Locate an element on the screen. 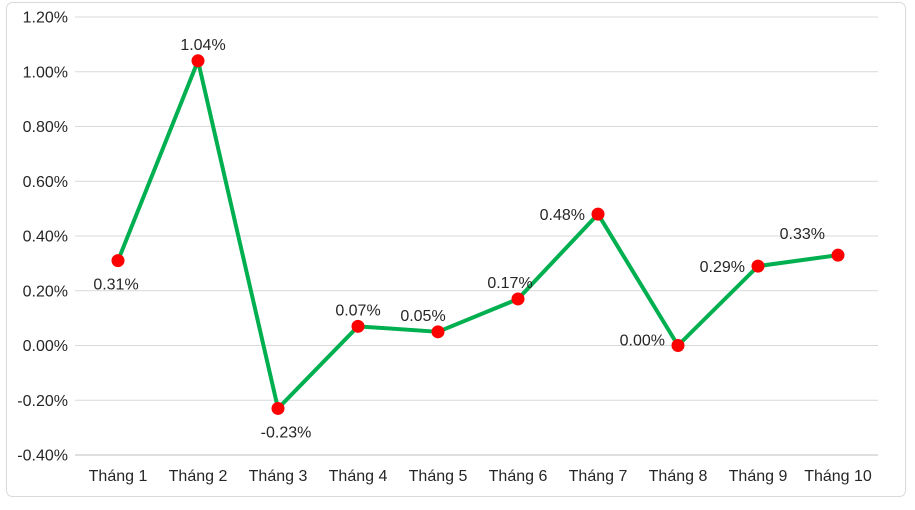 This screenshot has width=915, height=510. x-category-label: Tháng 1 is located at coordinates (118, 476).